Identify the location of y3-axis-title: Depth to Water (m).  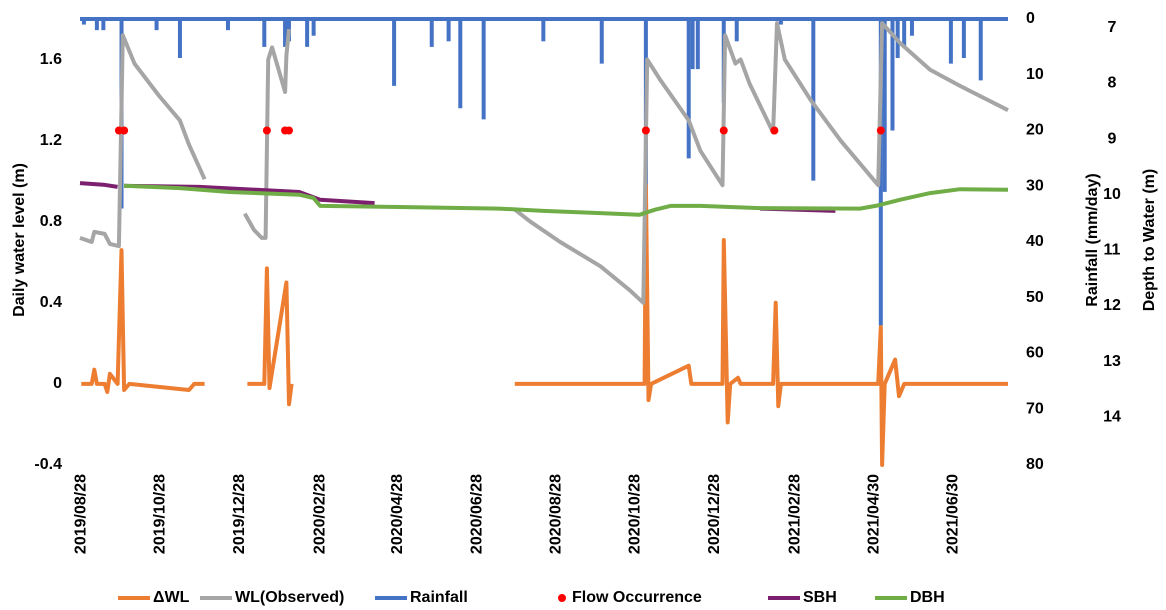
(1149, 240).